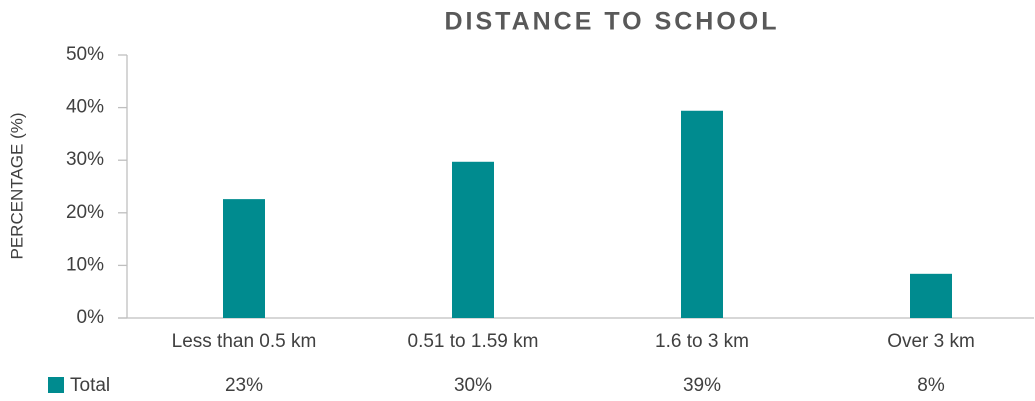  Describe the element at coordinates (85, 54) in the screenshot. I see `y-tick-label: 50%` at that location.